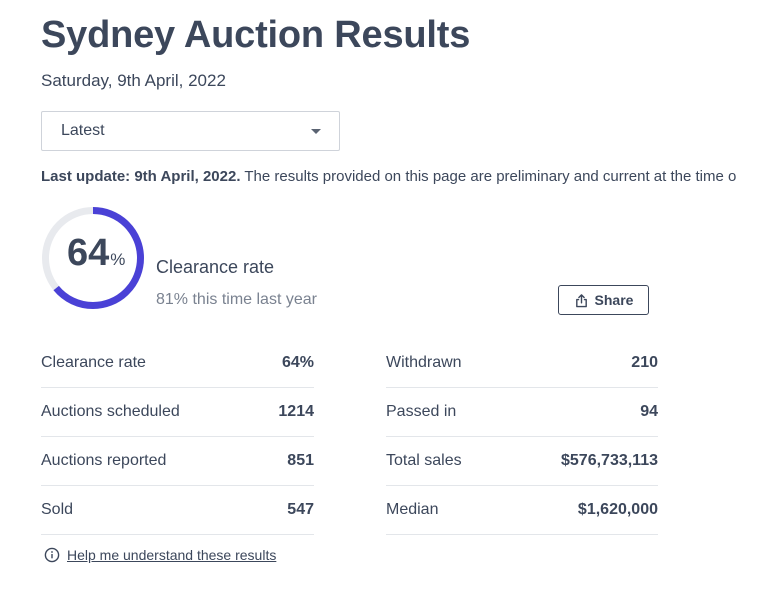 The width and height of the screenshot is (772, 605). I want to click on gauge-progress, so click(93, 258).